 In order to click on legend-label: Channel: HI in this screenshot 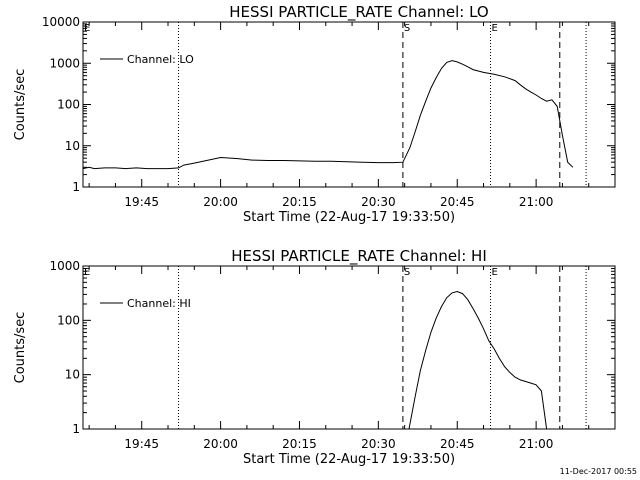, I will do `click(159, 303)`.